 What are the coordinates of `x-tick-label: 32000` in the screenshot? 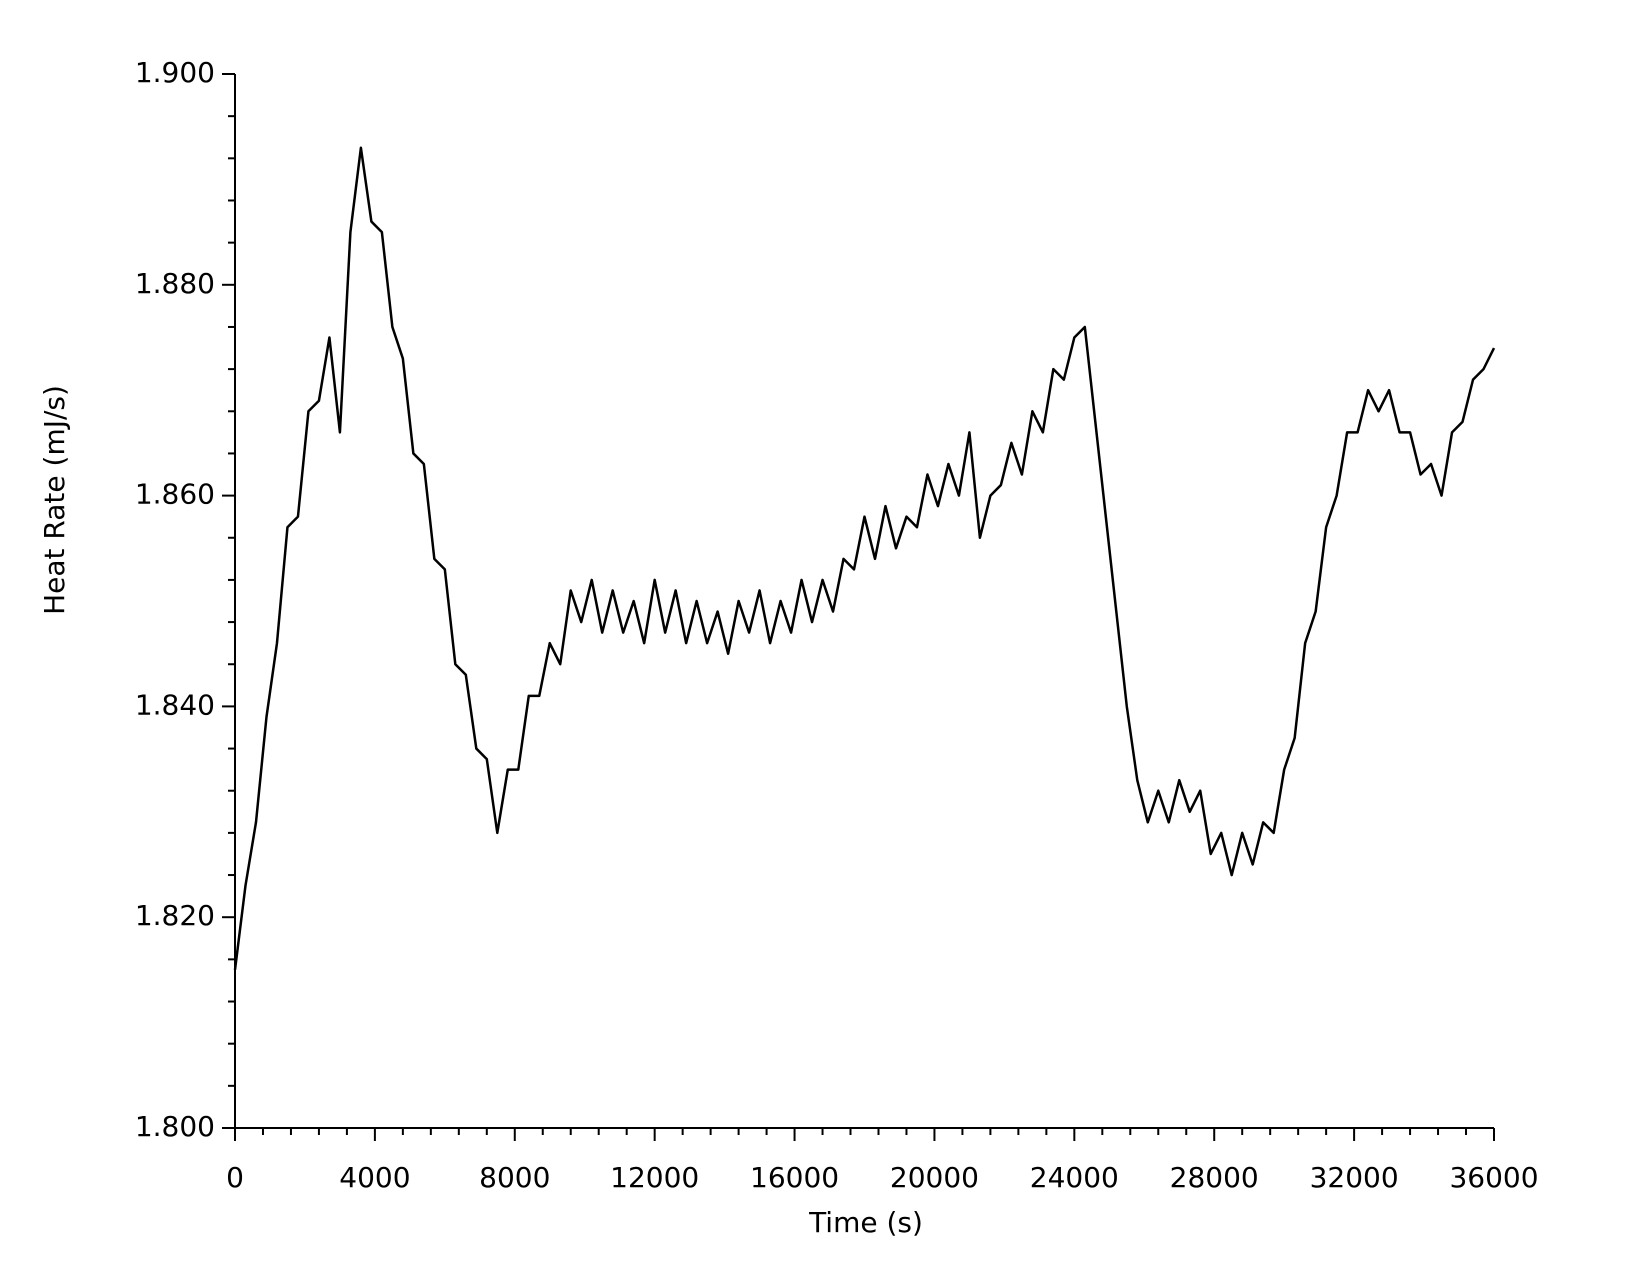 It's located at (1354, 1177).